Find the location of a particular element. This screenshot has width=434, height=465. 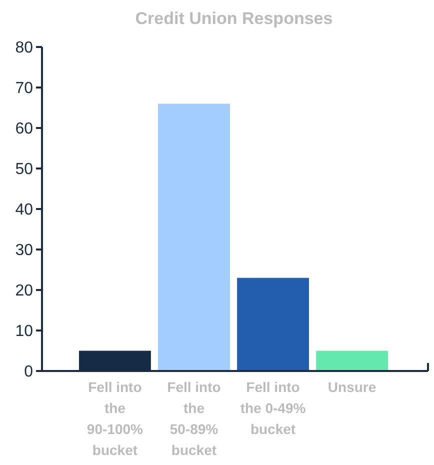

x-tick-label: Fell into the 0-49% bucket is located at coordinates (273, 408).